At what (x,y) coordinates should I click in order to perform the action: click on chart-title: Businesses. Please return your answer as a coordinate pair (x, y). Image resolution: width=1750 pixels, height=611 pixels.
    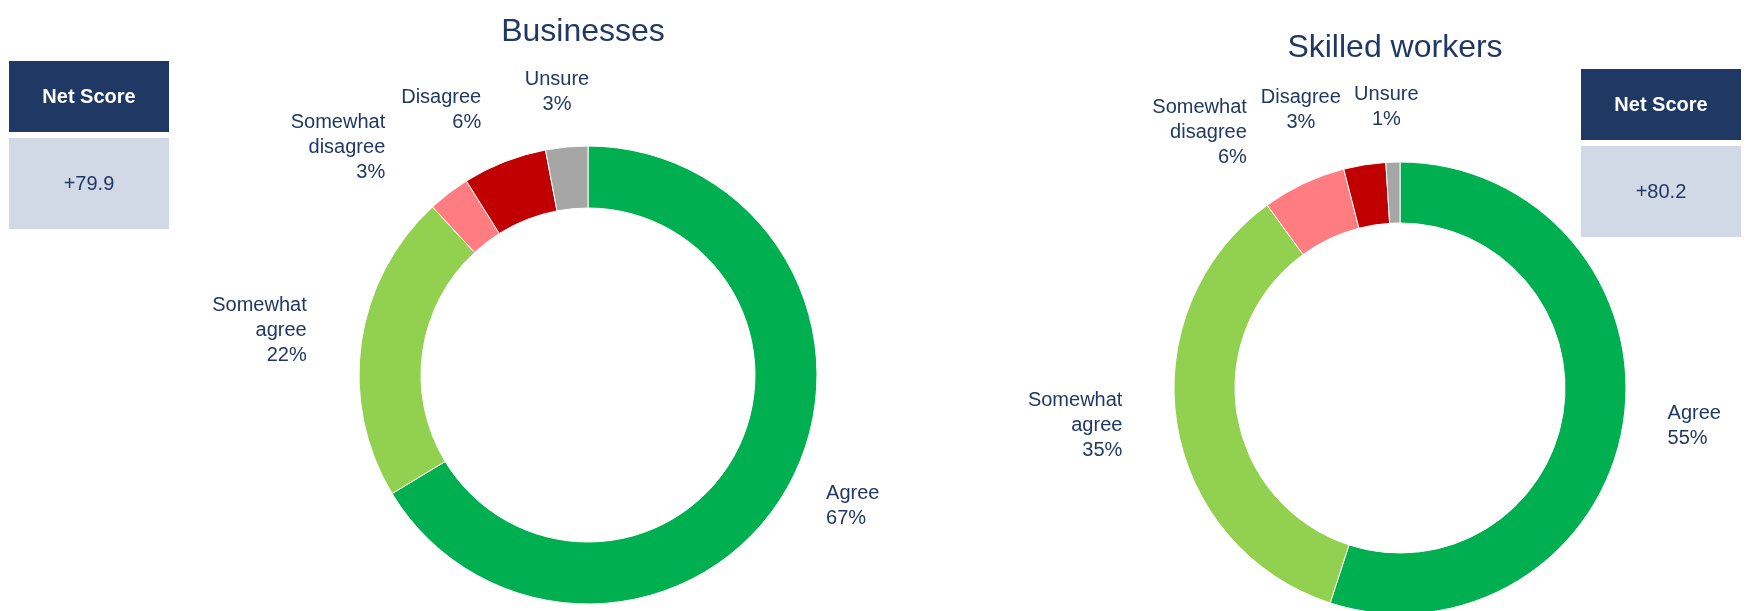
    Looking at the image, I should click on (583, 30).